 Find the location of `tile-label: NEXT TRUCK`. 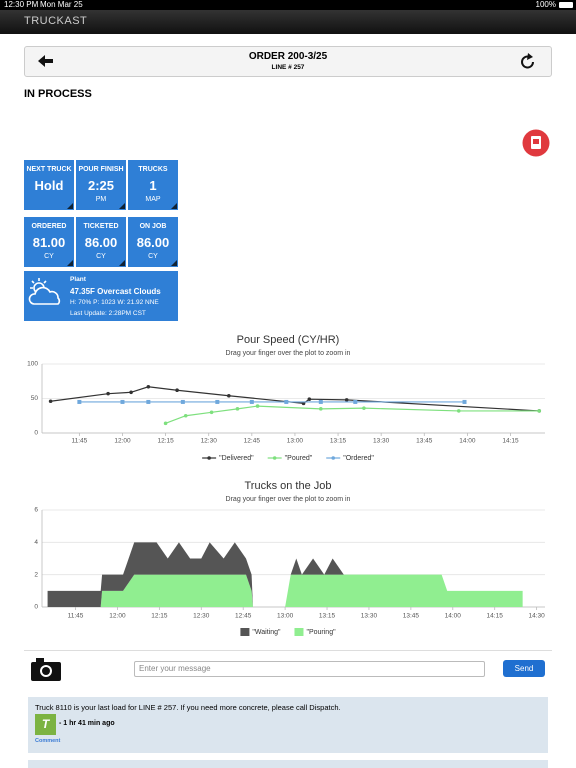

tile-label: NEXT TRUCK is located at coordinates (49, 169).